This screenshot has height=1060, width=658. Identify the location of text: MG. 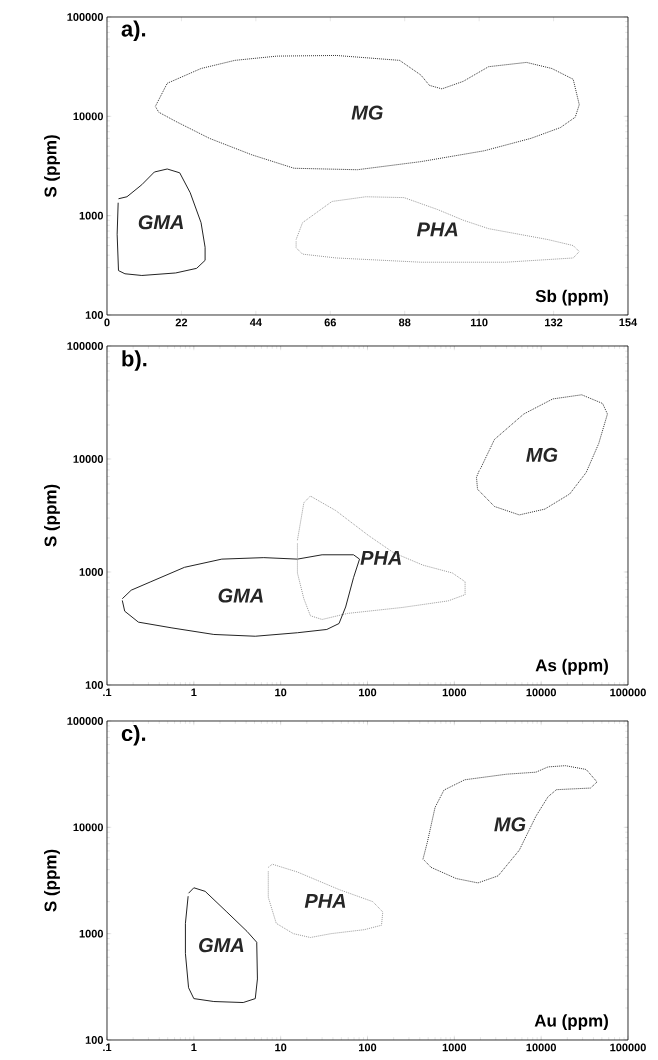
(367, 112).